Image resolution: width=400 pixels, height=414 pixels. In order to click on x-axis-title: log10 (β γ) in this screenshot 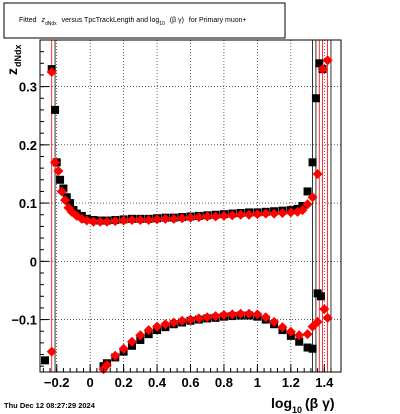, I will do `click(303, 404)`.